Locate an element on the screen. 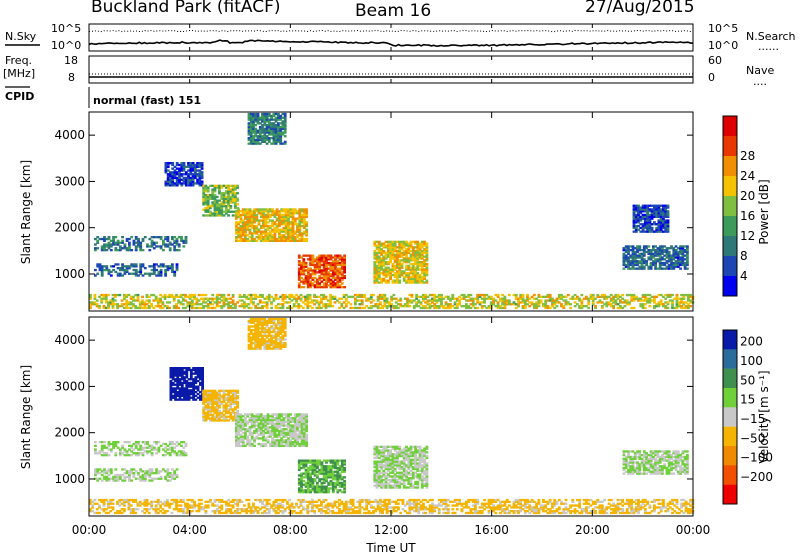 The image size is (800, 554). noise-tick-low-right: 10^0 is located at coordinates (723, 45).